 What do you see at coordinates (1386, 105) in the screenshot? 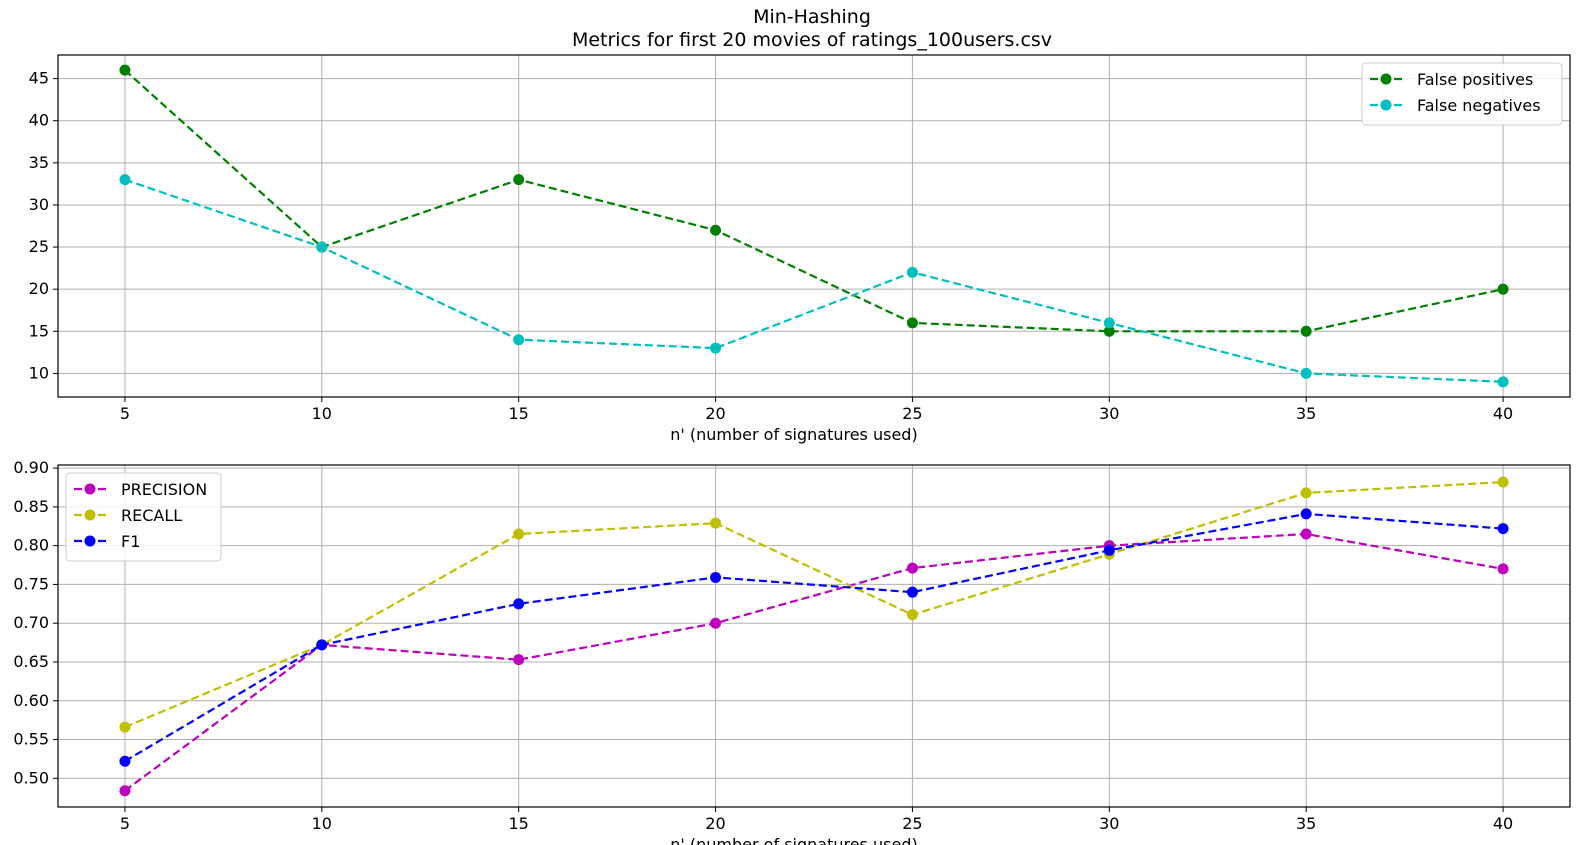
I see `legend-marker-false-negatives` at bounding box center [1386, 105].